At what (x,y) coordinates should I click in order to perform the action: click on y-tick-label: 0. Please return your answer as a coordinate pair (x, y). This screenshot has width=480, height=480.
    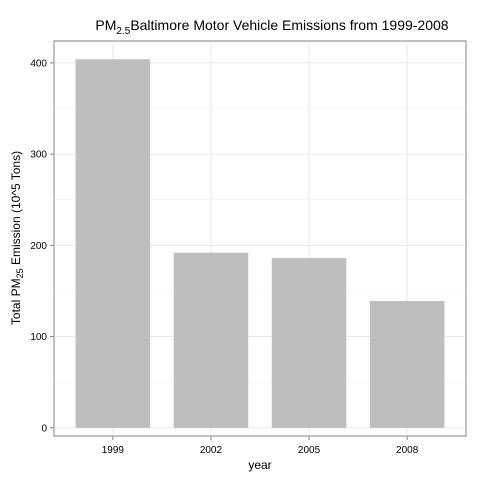
    Looking at the image, I should click on (44, 428).